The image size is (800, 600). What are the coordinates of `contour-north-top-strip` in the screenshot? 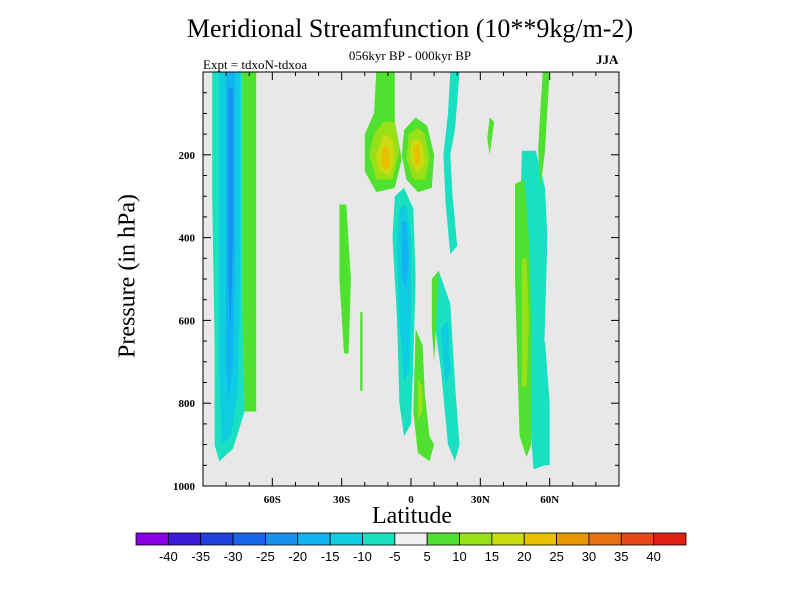 It's located at (544, 130).